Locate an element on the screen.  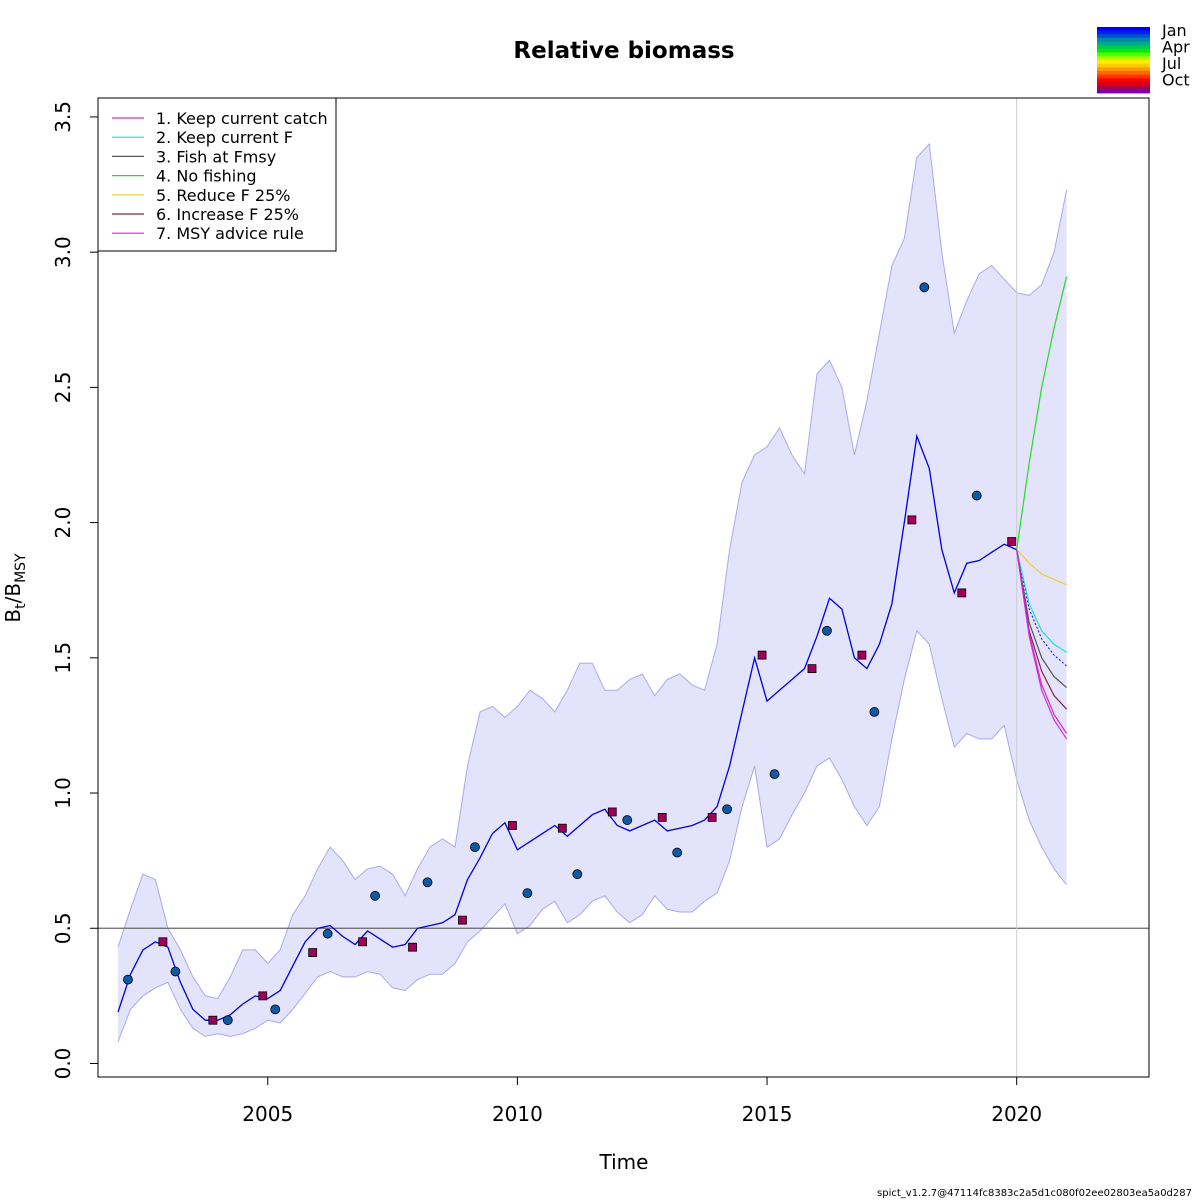
legend-label-4: 4. No fishing is located at coordinates (206, 176).